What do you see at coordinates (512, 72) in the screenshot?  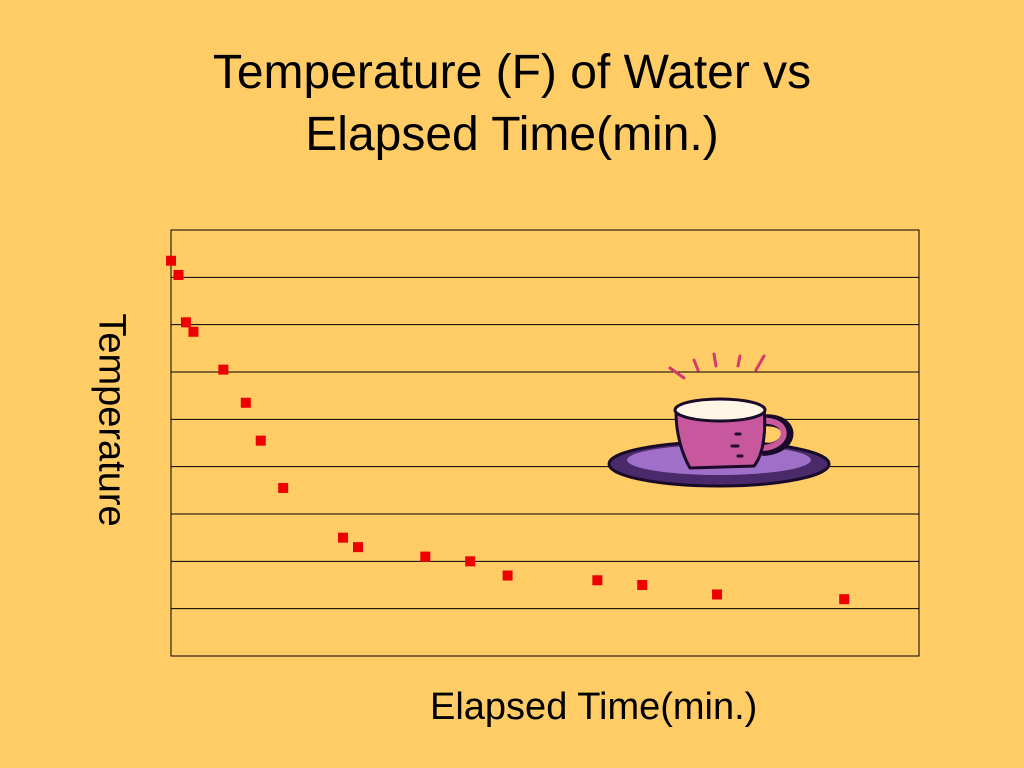 I see `chart-title-line-1: Temperature (F) of Water vs` at bounding box center [512, 72].